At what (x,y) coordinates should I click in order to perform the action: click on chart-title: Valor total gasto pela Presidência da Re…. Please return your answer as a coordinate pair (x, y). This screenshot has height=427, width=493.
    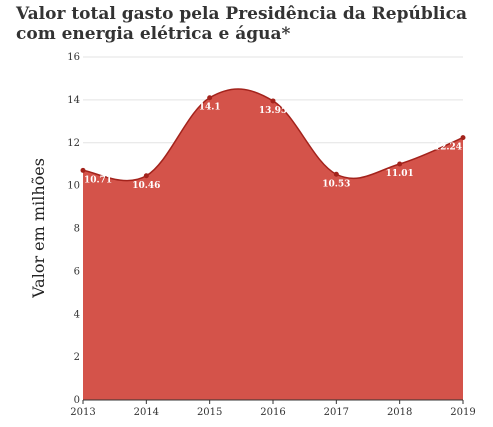
    Looking at the image, I should click on (241, 24).